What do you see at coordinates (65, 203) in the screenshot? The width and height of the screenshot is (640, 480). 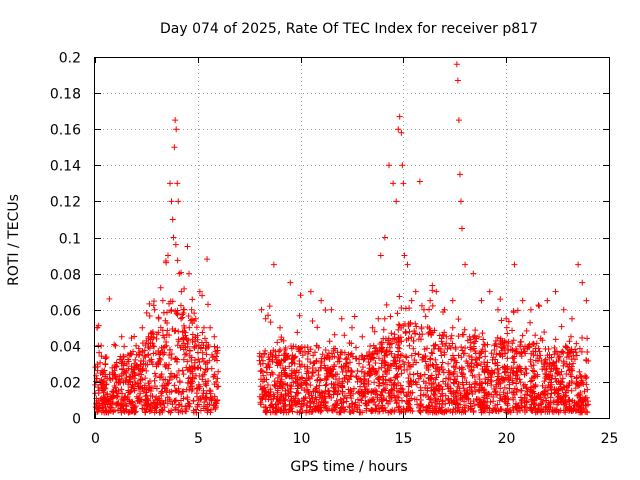 I see `y-tick-label: 0.12` at bounding box center [65, 203].